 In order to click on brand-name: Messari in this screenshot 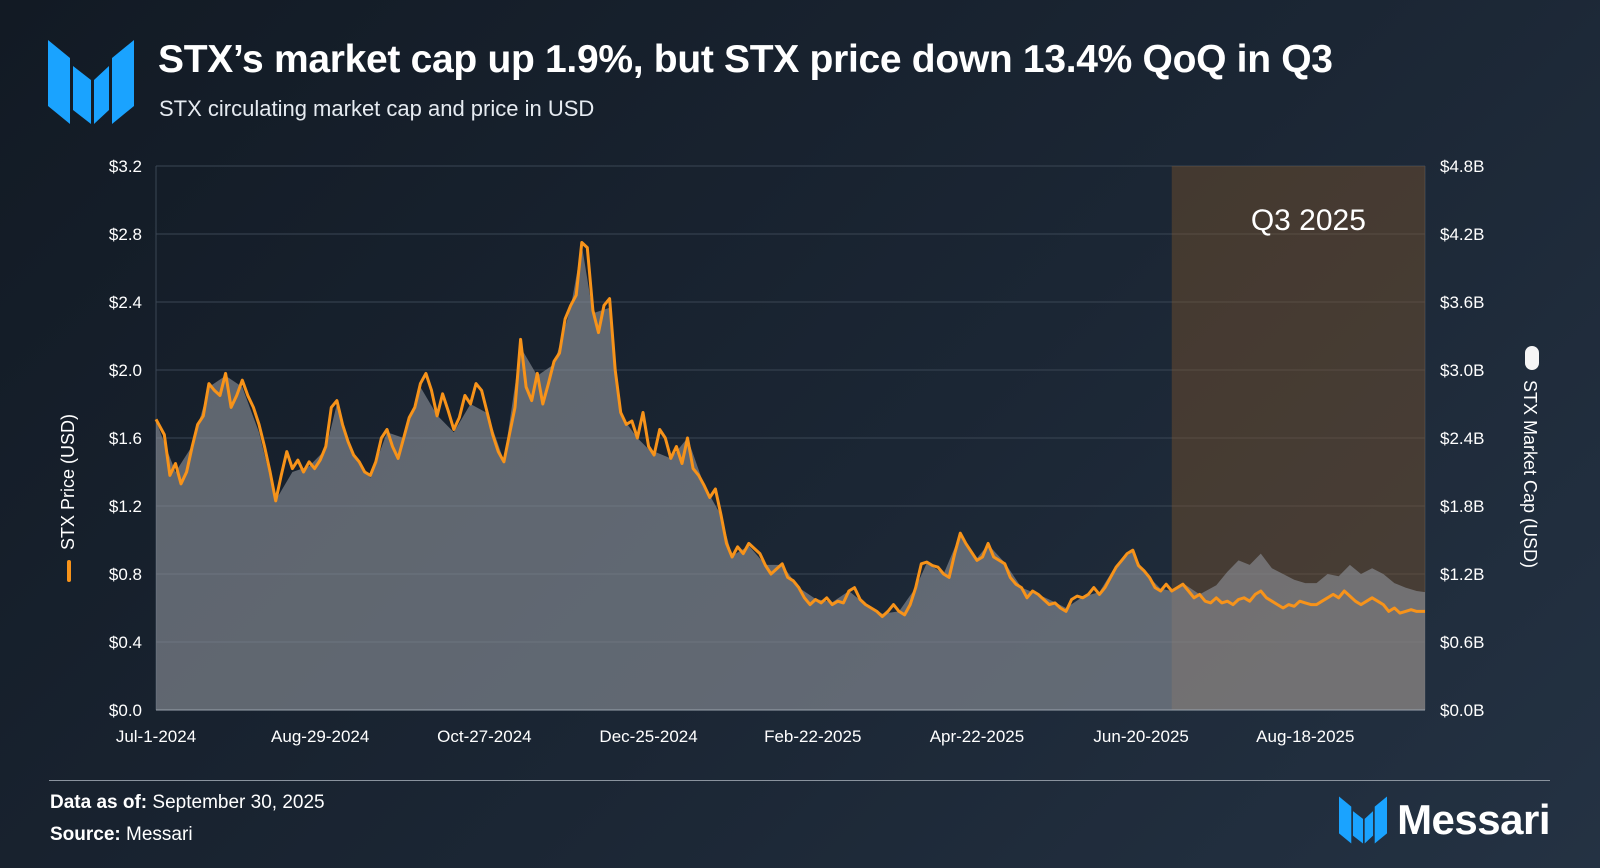, I will do `click(1473, 819)`.